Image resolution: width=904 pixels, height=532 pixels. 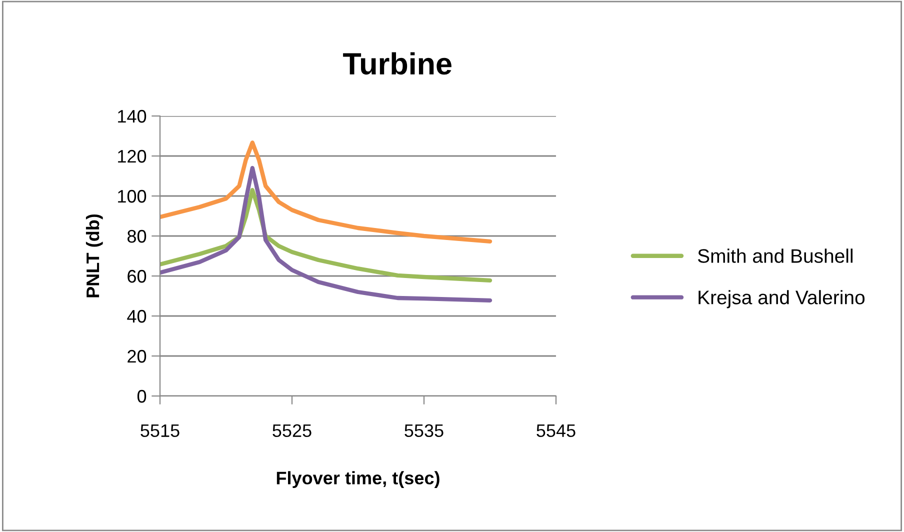 What do you see at coordinates (132, 116) in the screenshot?
I see `y-tick-label: 140` at bounding box center [132, 116].